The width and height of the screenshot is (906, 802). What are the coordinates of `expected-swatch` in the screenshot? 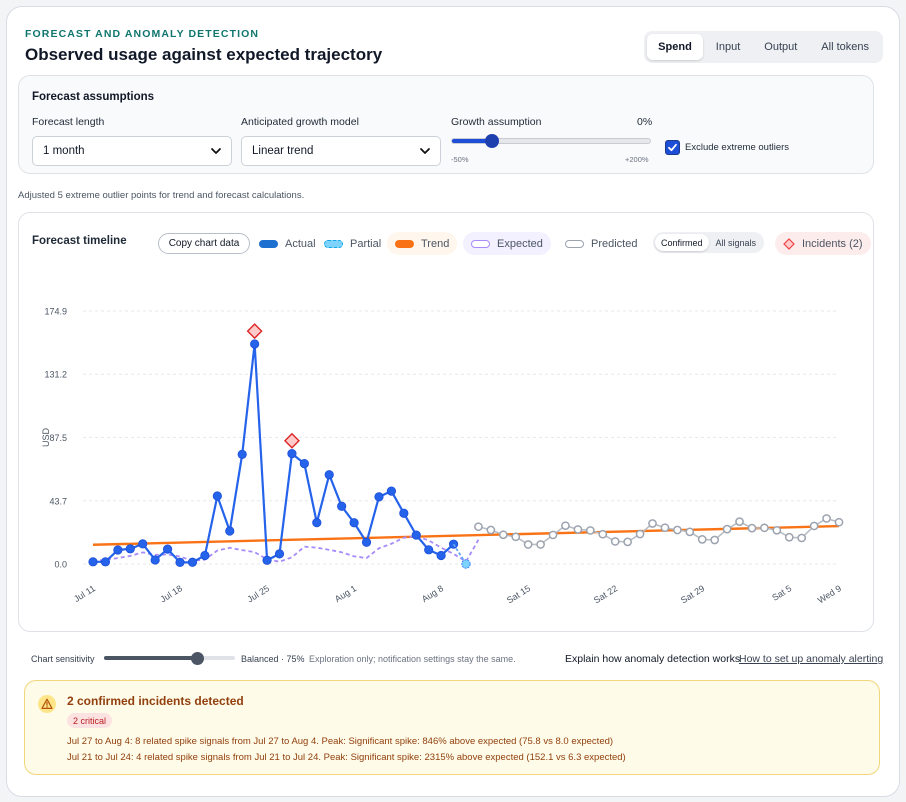 It's located at (480, 243).